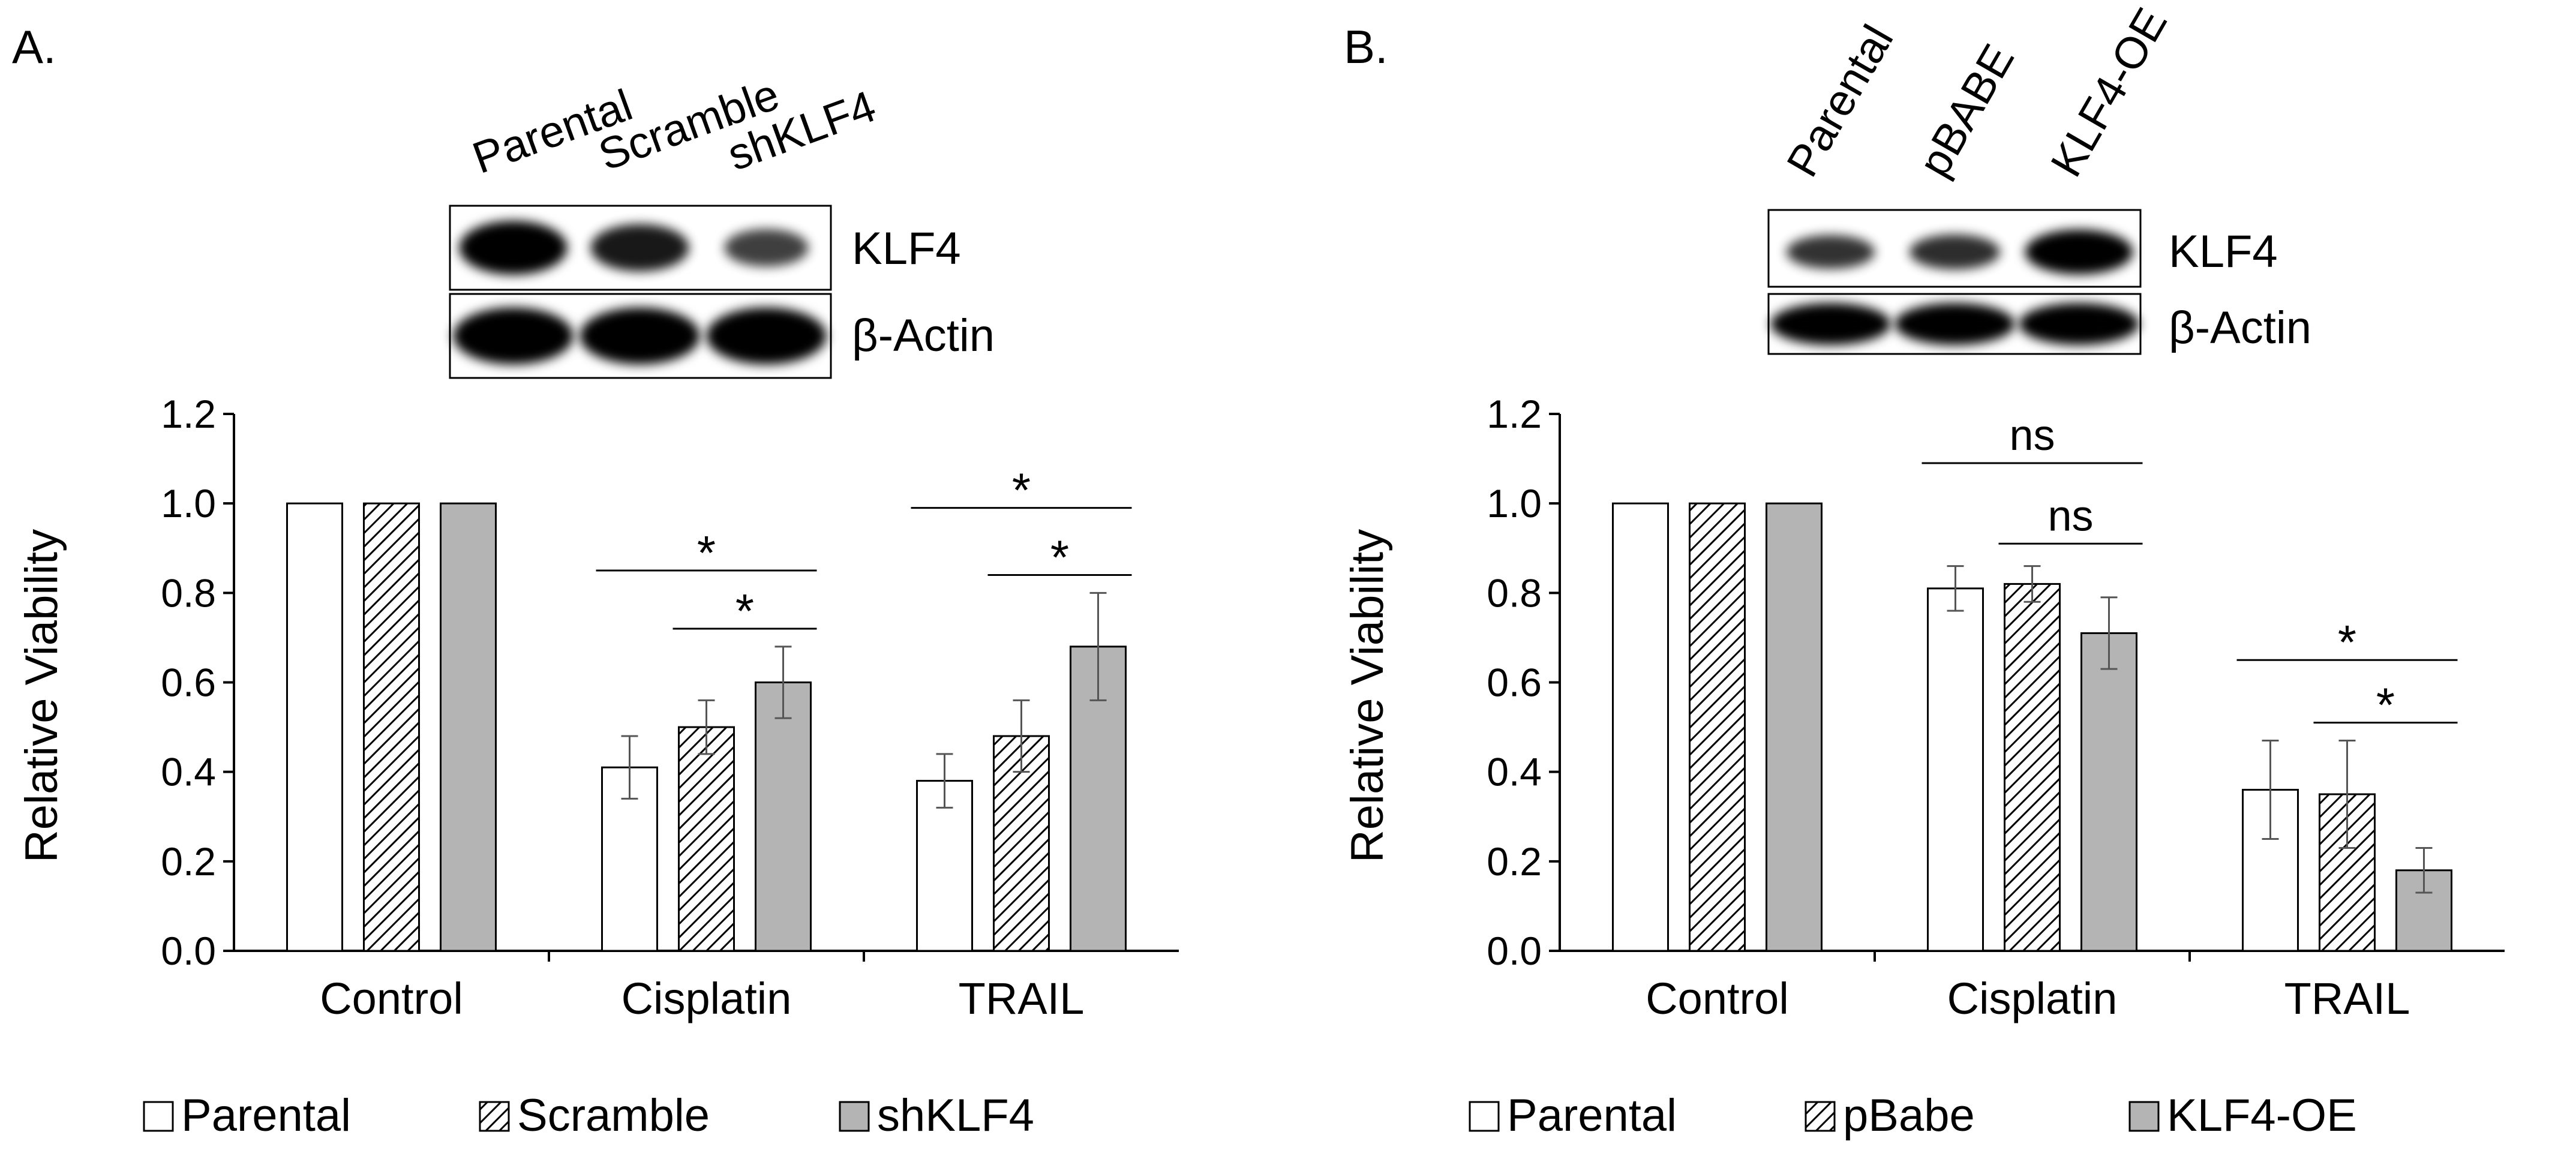 This screenshot has height=1165, width=2576. Describe the element at coordinates (924, 335) in the screenshot. I see `blot-a-actin-label: β-Actin` at that location.